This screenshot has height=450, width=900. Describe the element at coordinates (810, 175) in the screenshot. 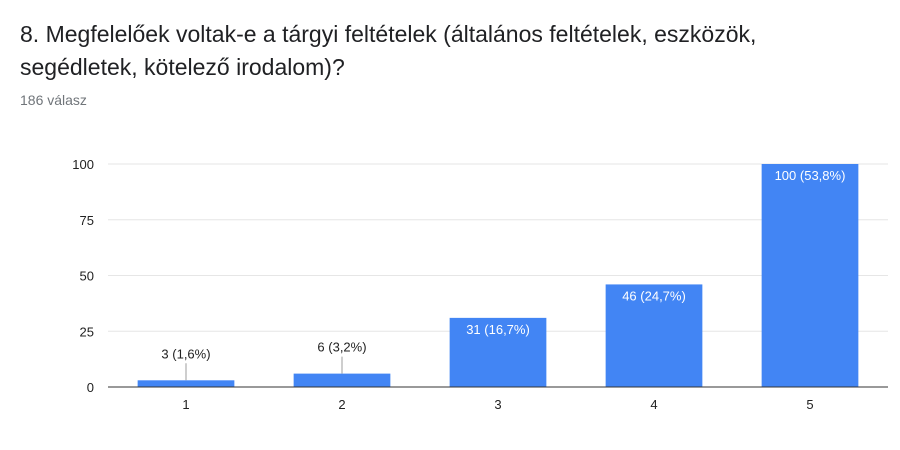

I see `data-label: 100 (53,8%)` at that location.